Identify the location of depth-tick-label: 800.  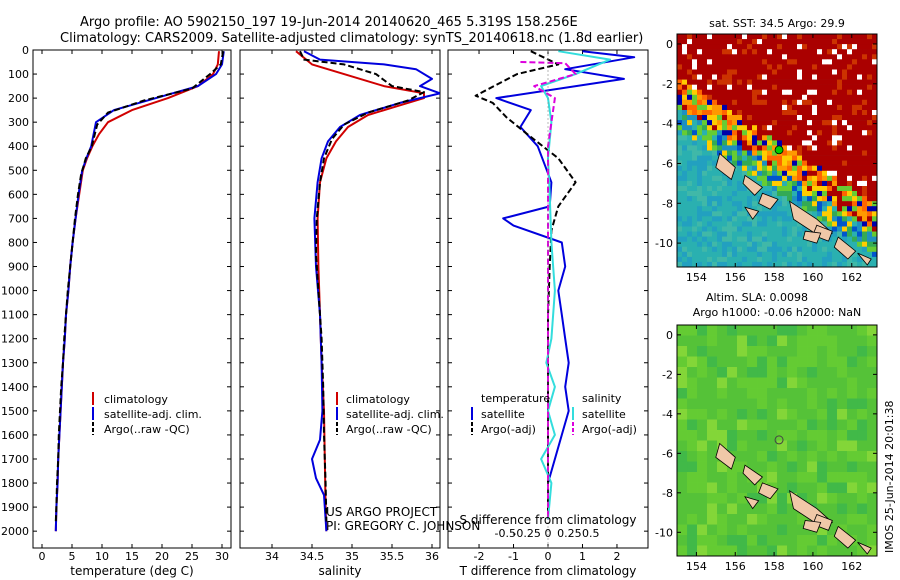
(18, 242).